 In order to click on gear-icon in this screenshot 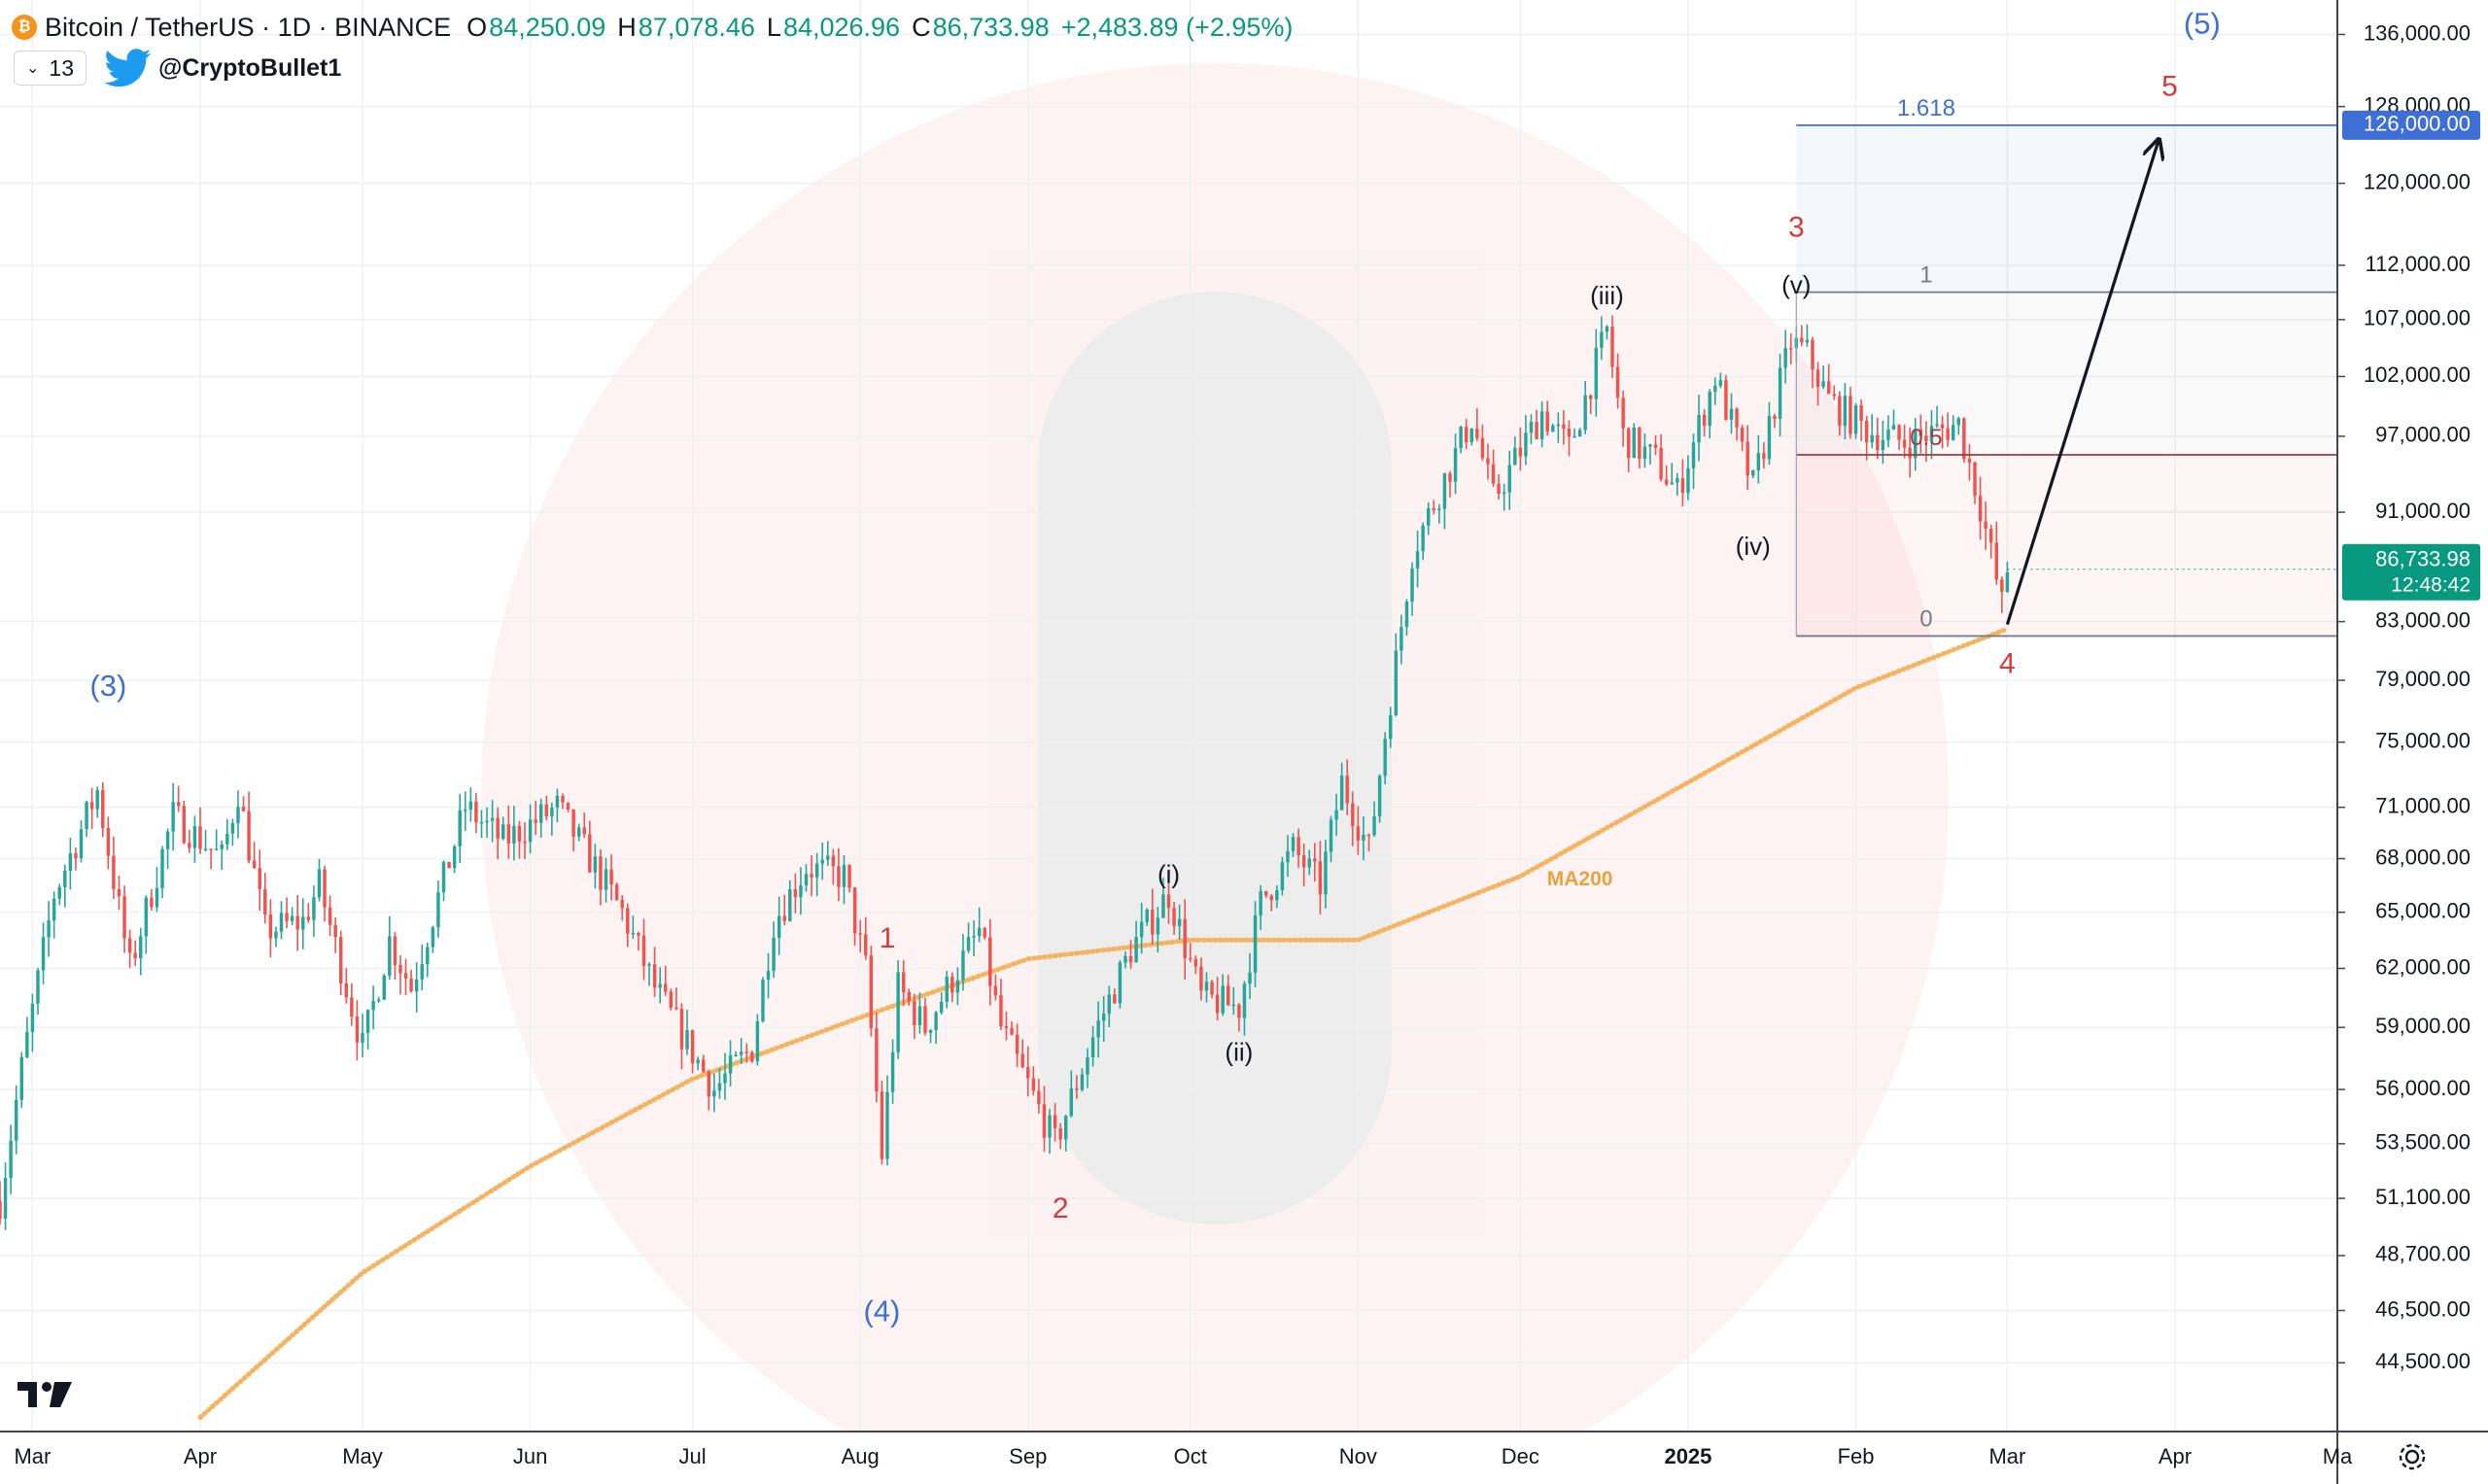, I will do `click(2412, 1456)`.